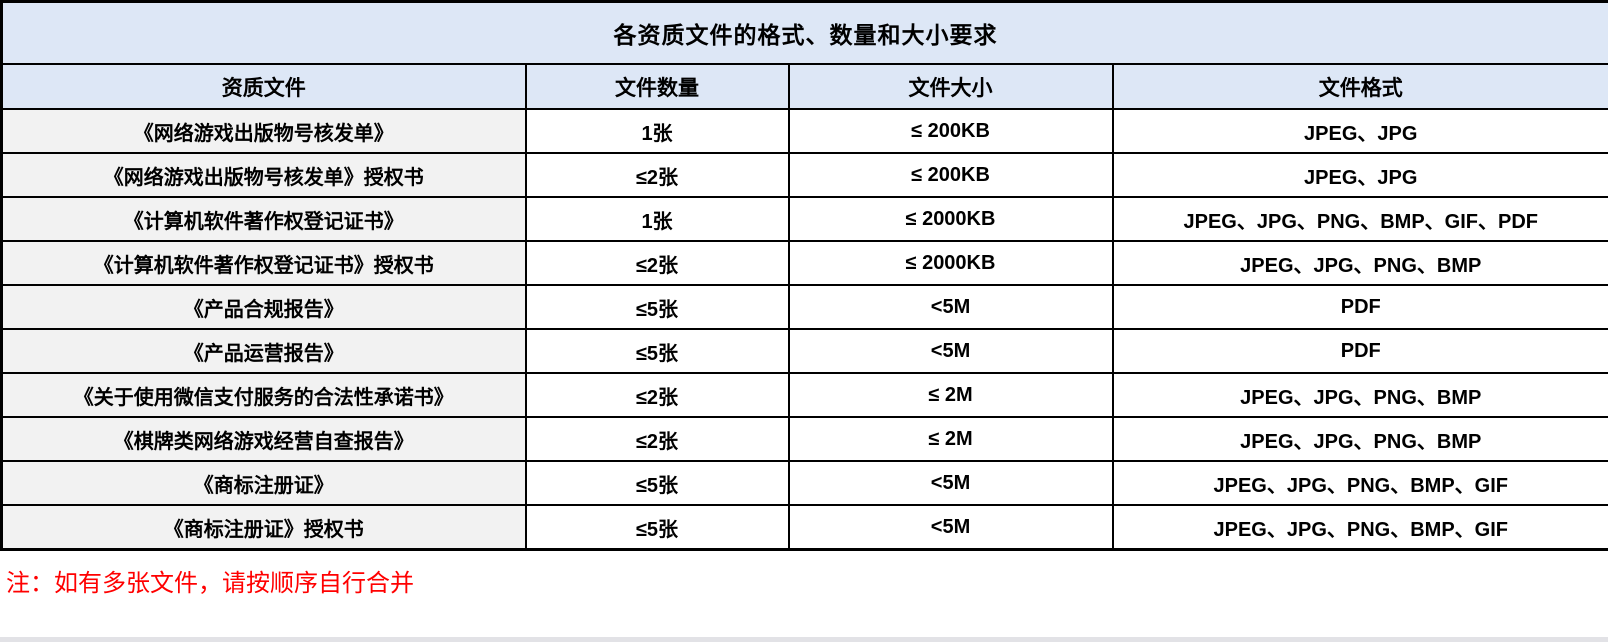 This screenshot has width=1608, height=642. I want to click on table-title-row: 各资质文件的格式、数量和大小要求, so click(804, 32).